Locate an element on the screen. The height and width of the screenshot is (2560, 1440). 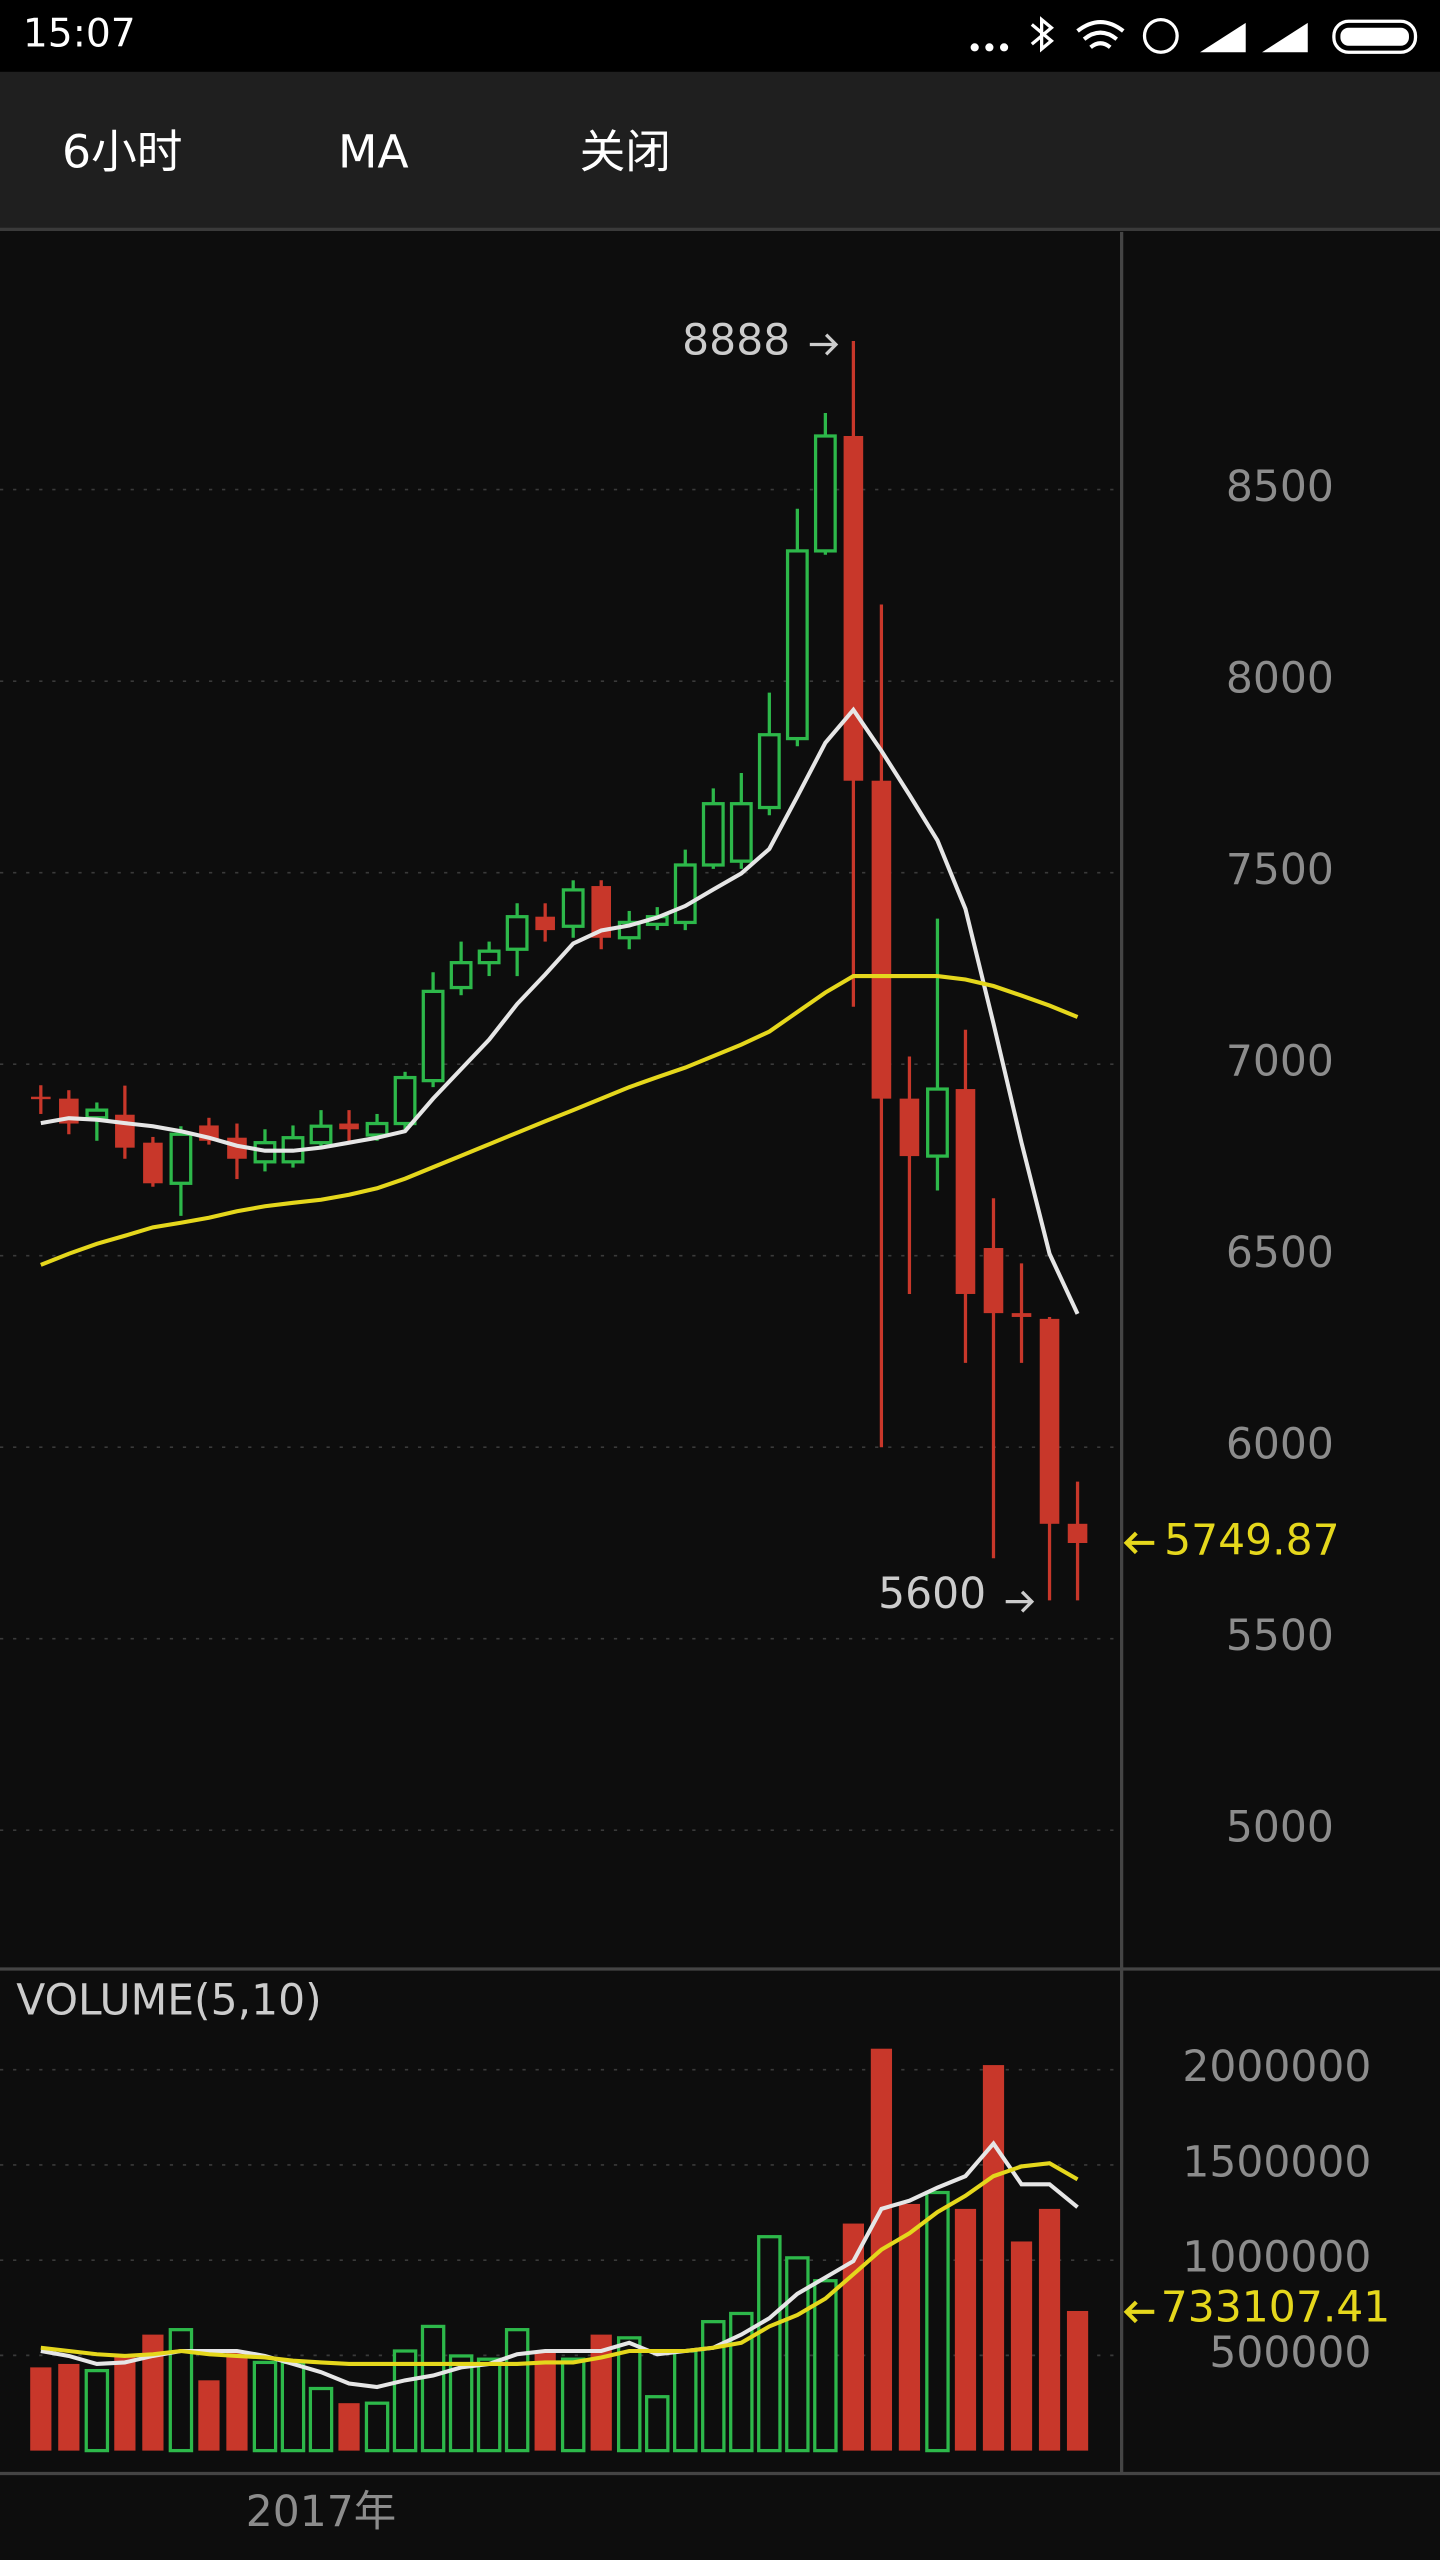
y-tick-label: 5000 is located at coordinates (1280, 1828).